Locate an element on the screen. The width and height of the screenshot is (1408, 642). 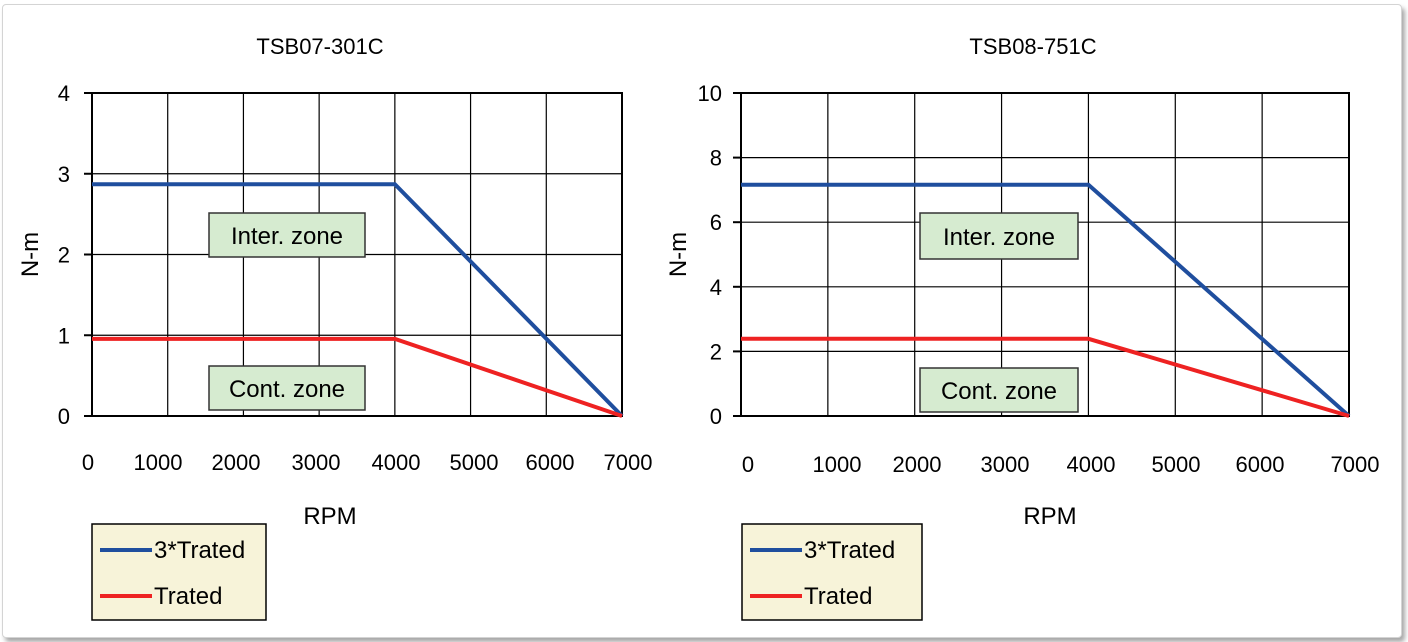
chart-title: TSB07-301C is located at coordinates (319, 46).